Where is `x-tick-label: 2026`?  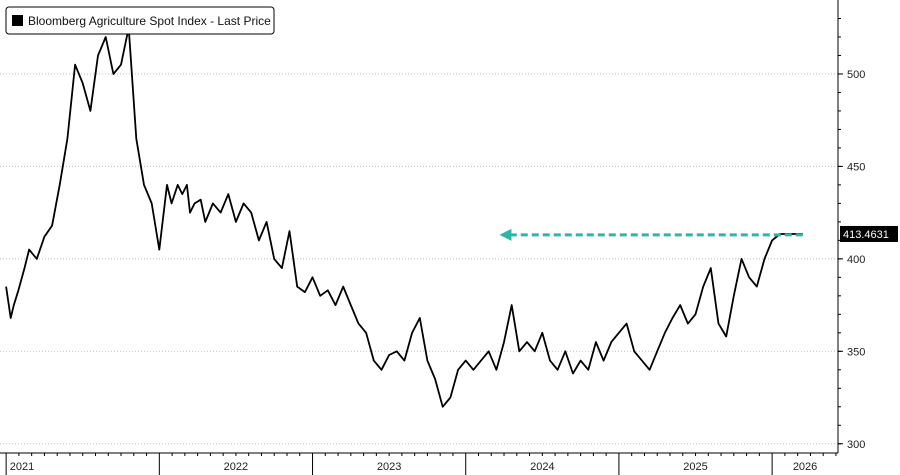 x-tick-label: 2026 is located at coordinates (805, 467).